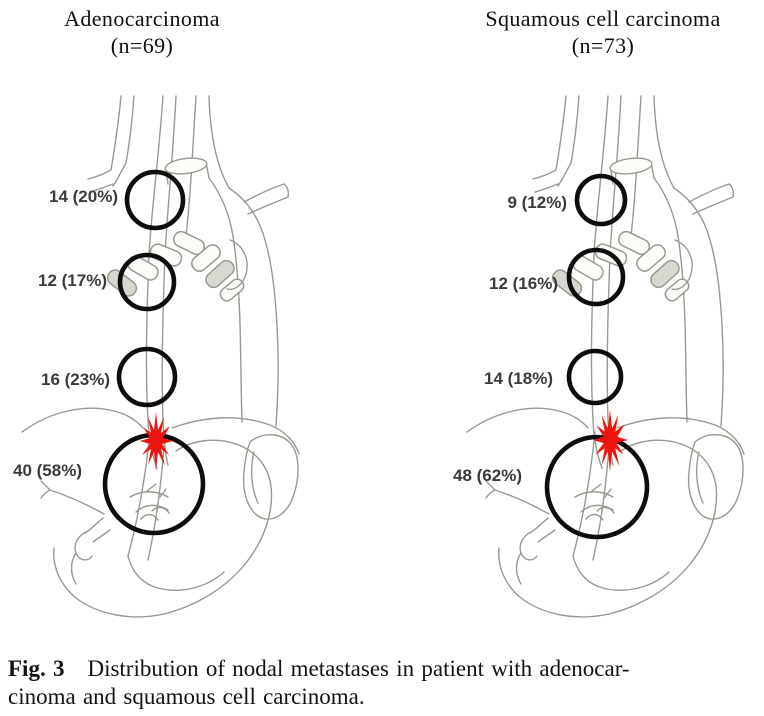  What do you see at coordinates (83, 196) in the screenshot?
I see `node-count-label: 14 (20%)` at bounding box center [83, 196].